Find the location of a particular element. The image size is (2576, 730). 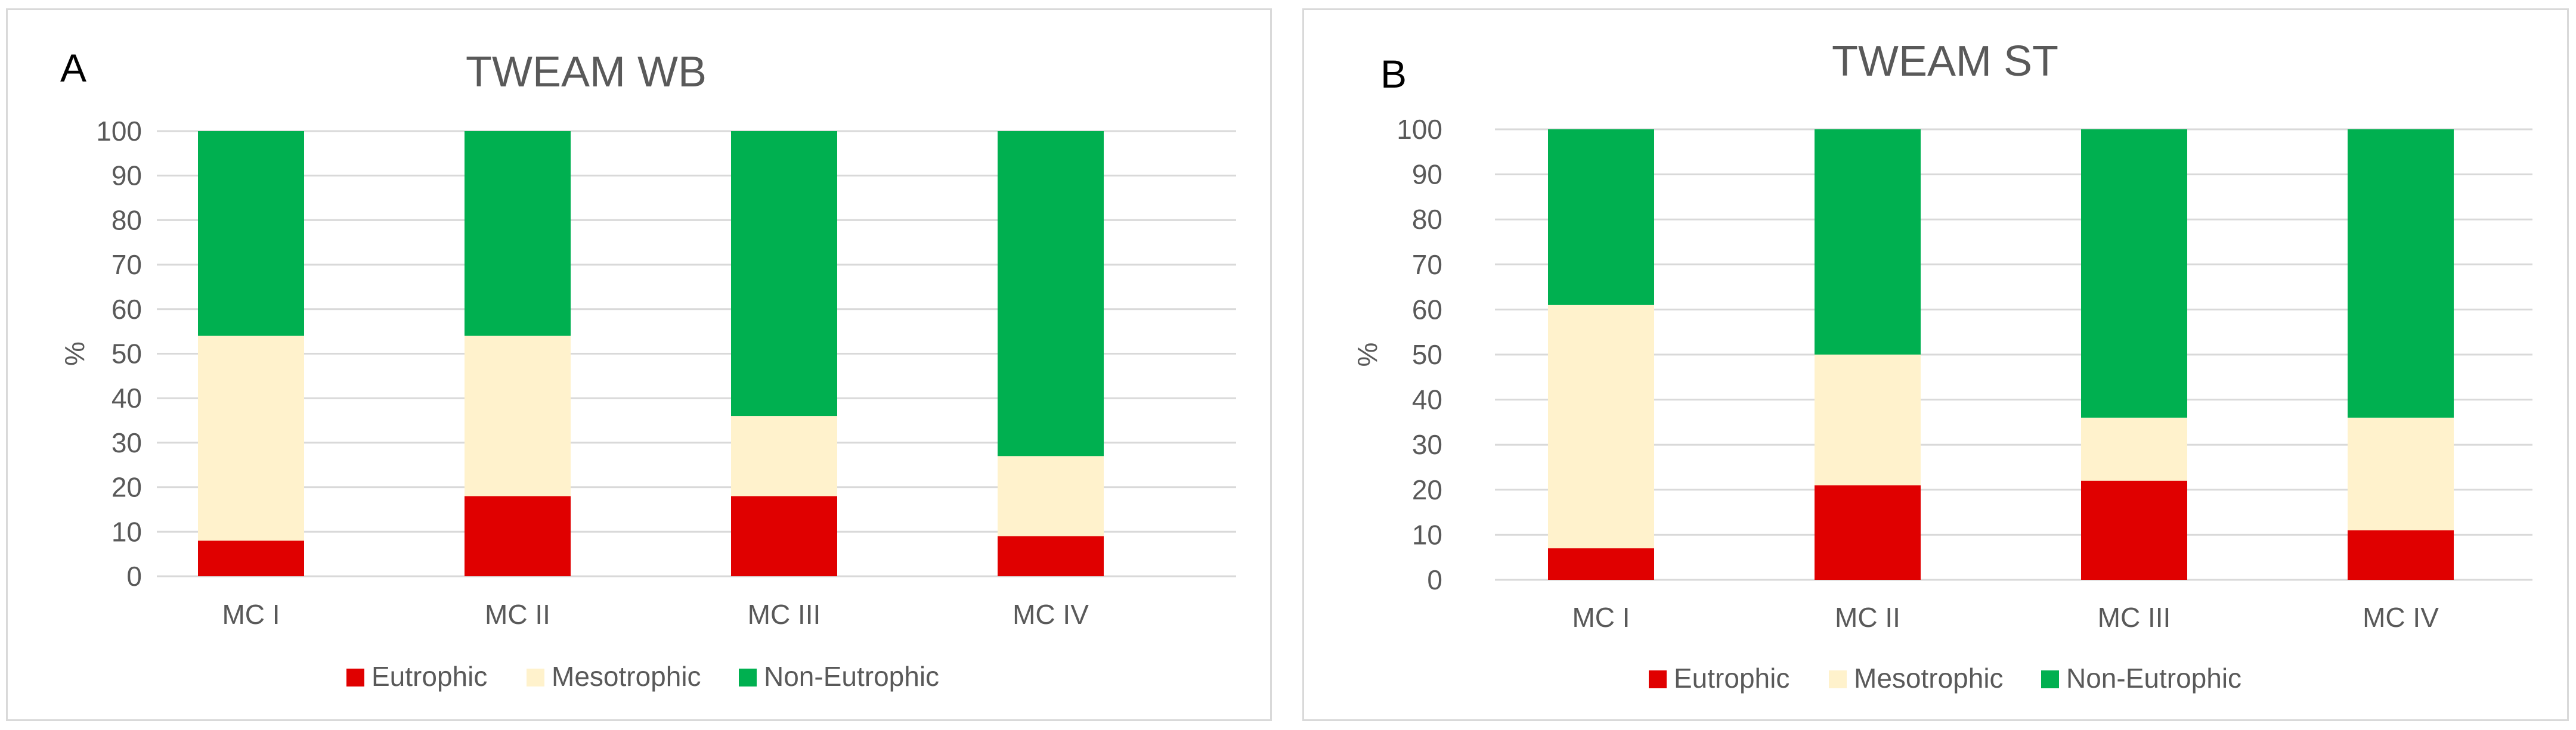

y-tick-label-b: 70 is located at coordinates (1427, 265).